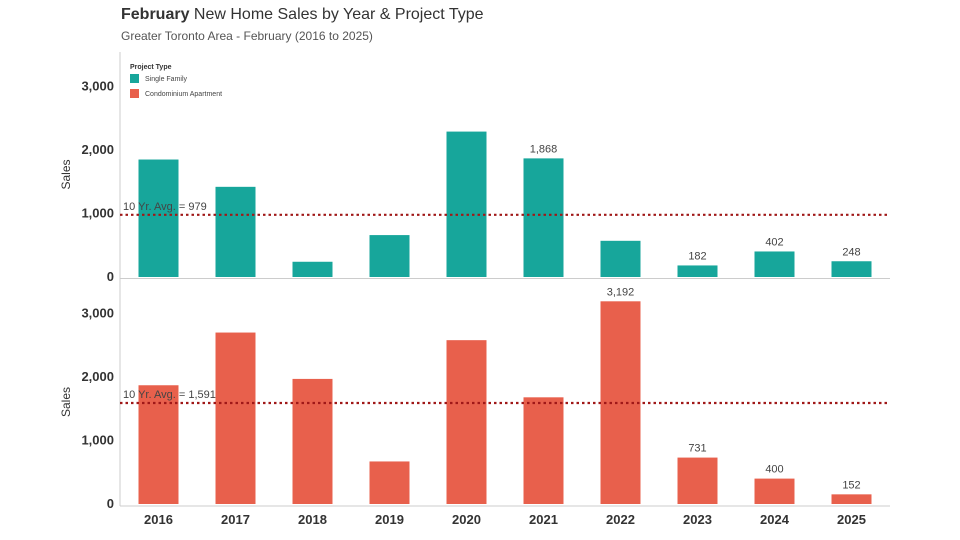  I want to click on title-month: February, so click(155, 14).